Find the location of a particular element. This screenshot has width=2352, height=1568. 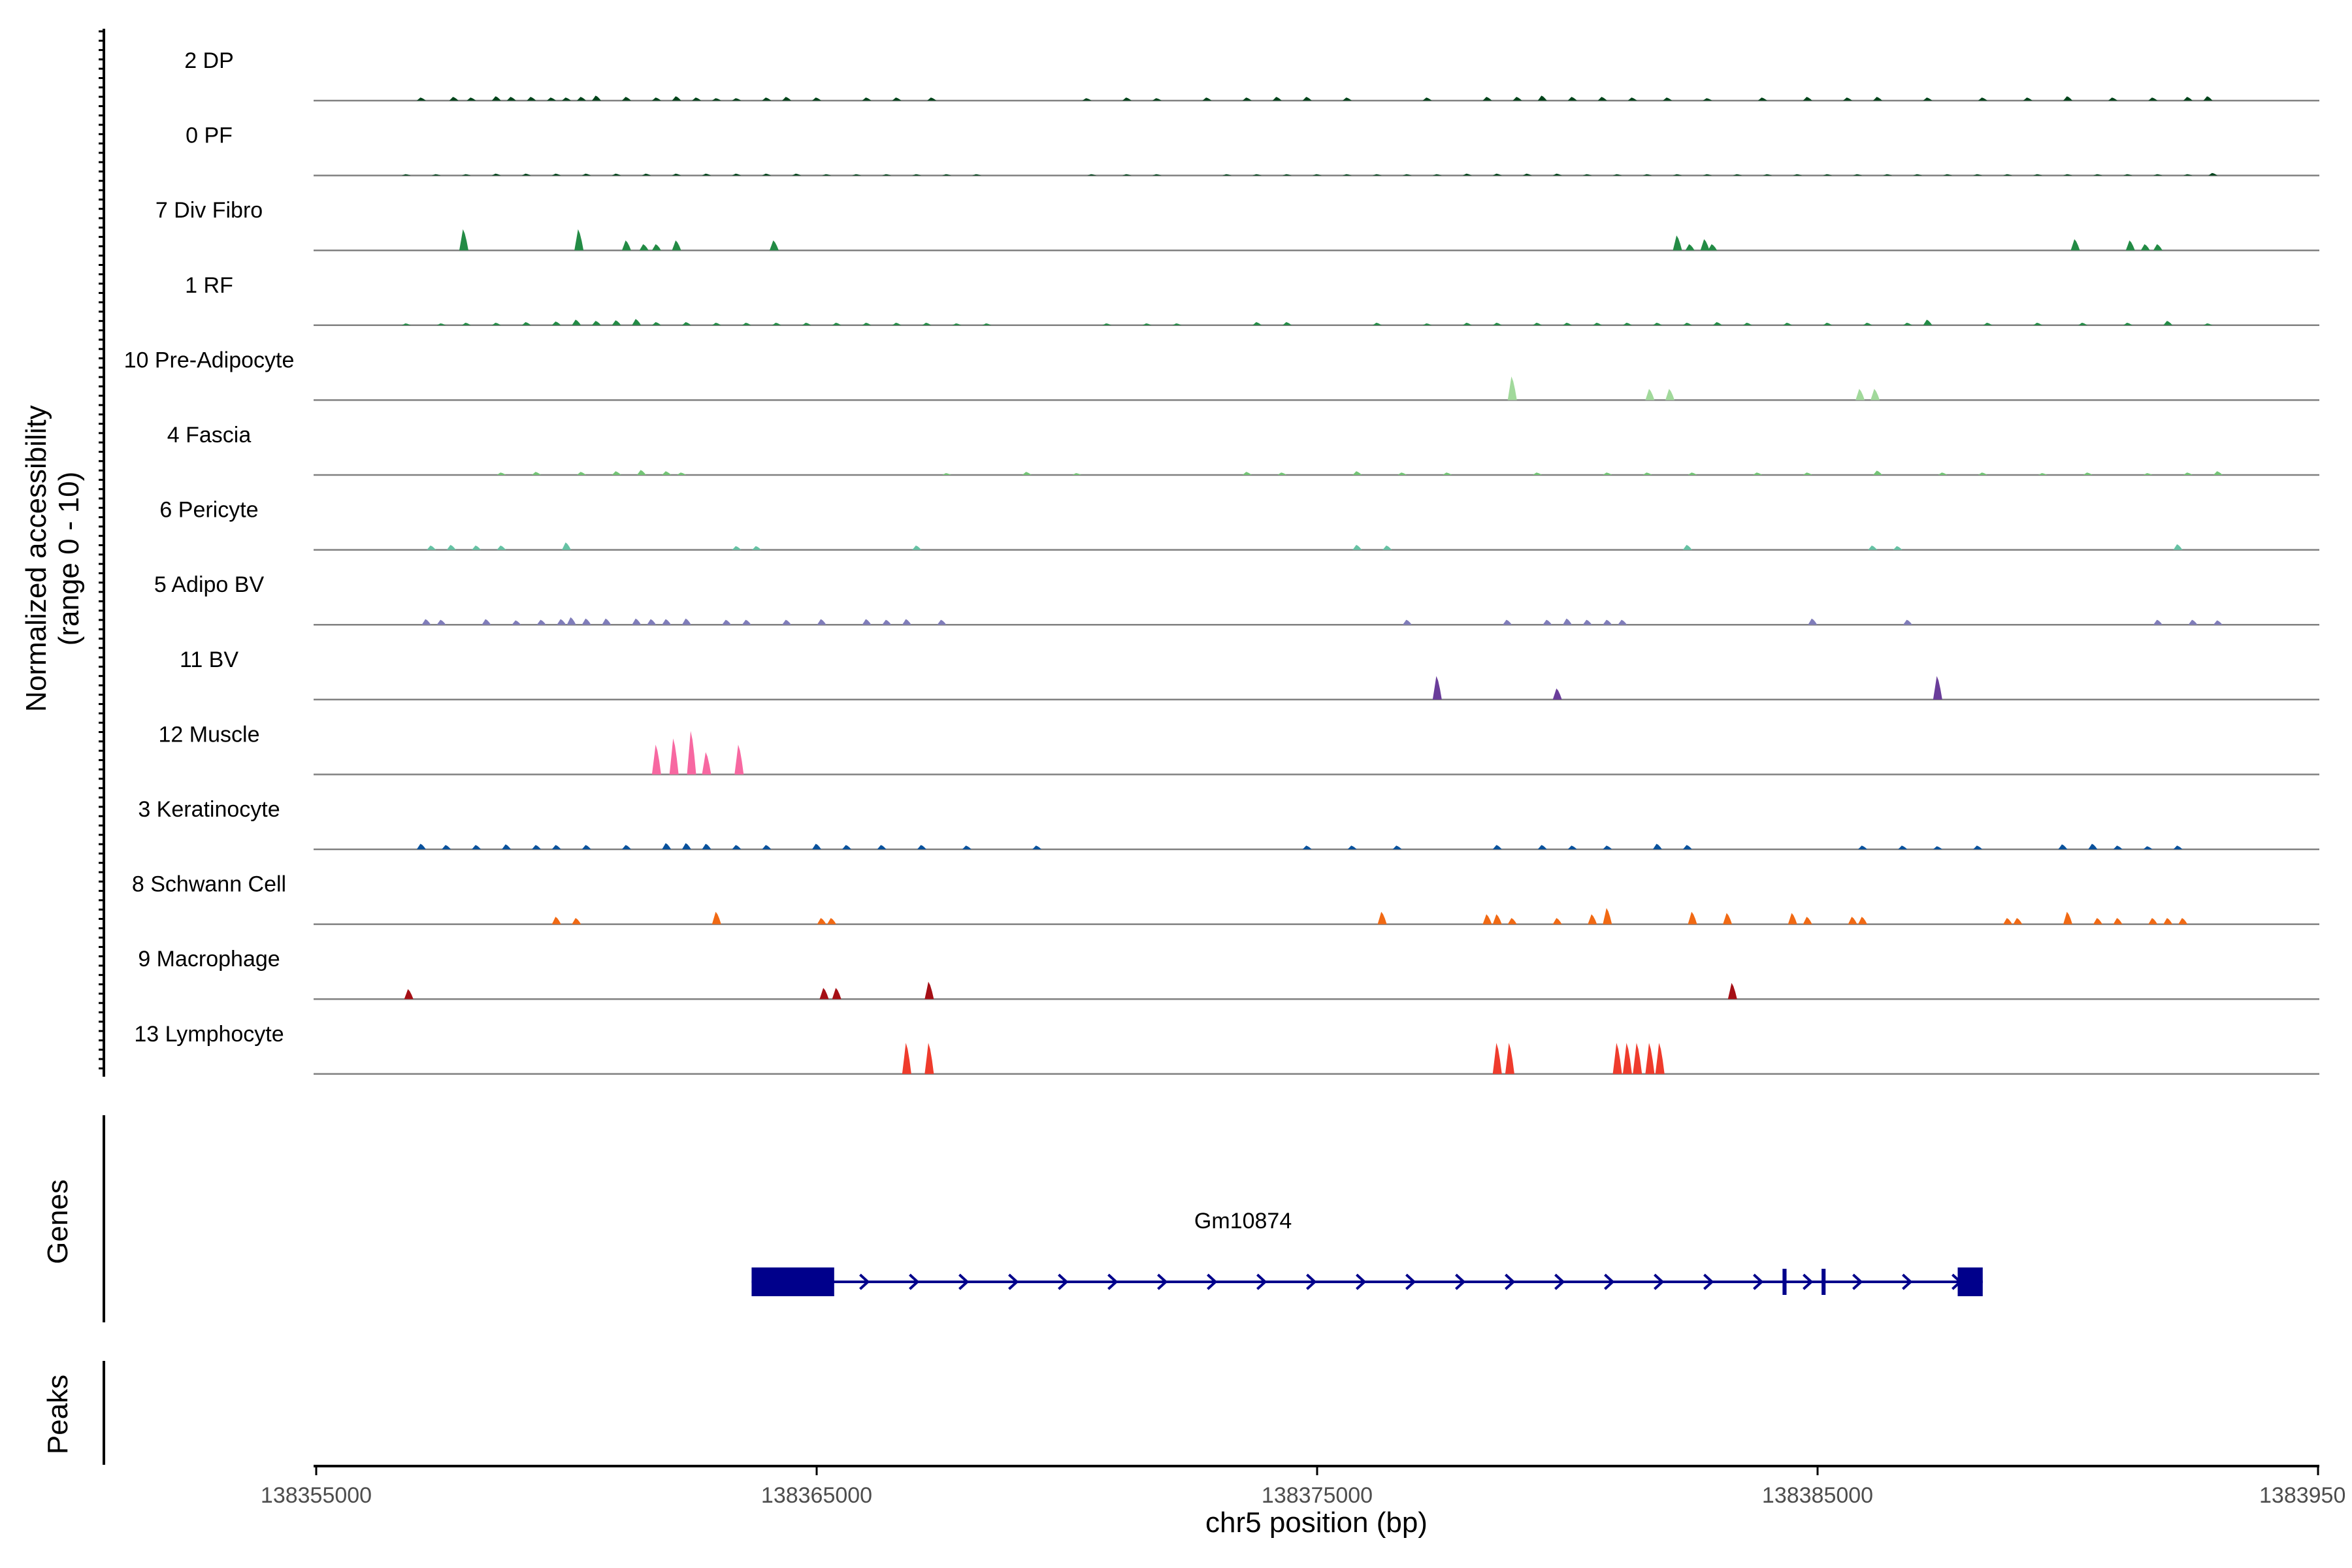

track-13: 9 Macrophage is located at coordinates (1228, 973).